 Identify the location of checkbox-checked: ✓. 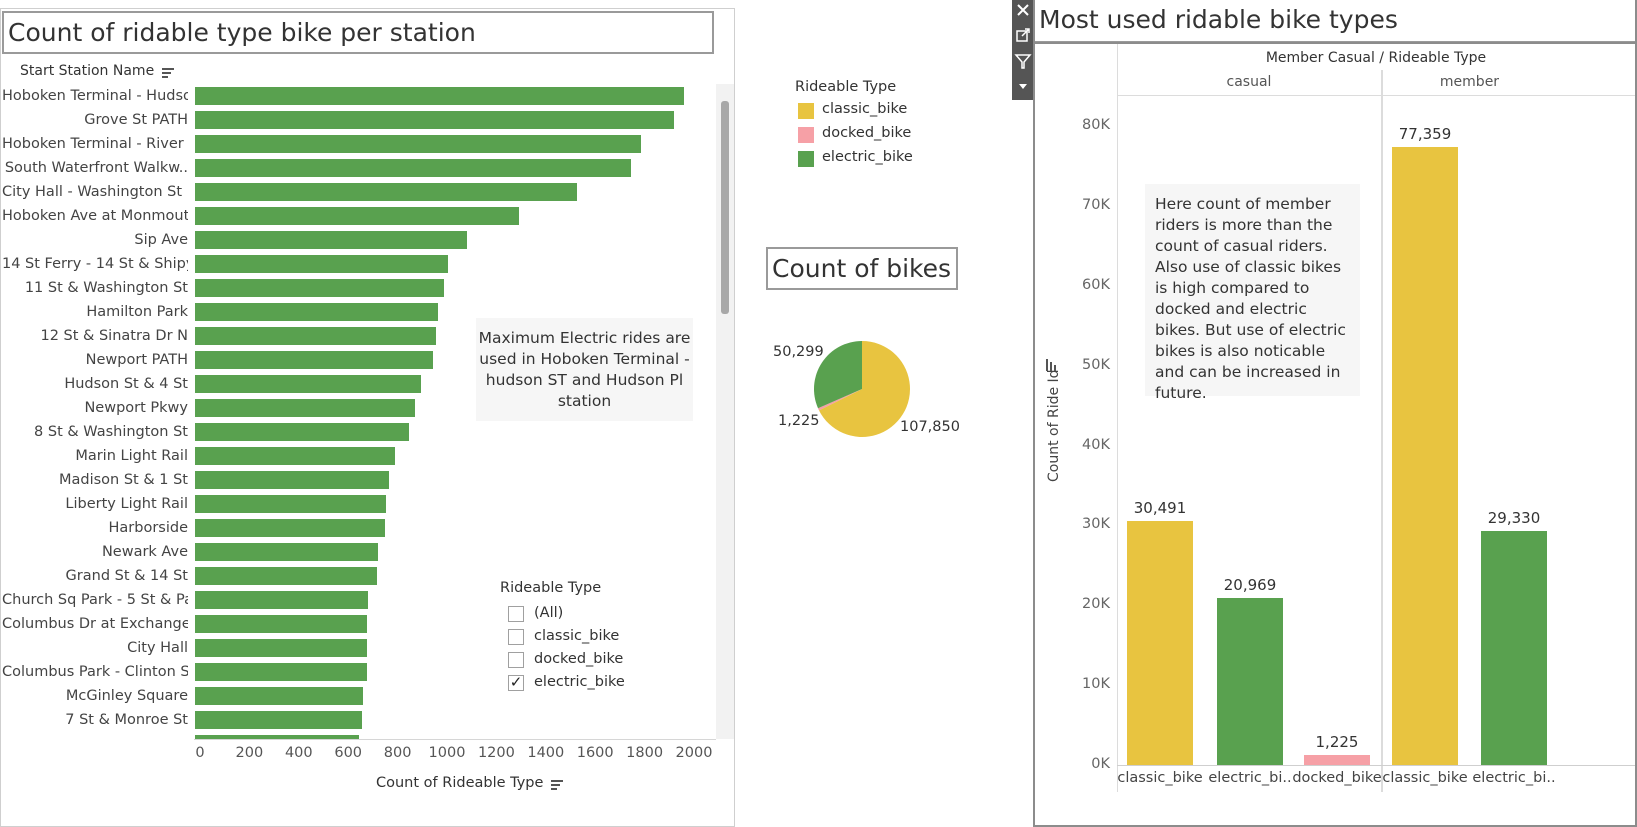
(516, 682).